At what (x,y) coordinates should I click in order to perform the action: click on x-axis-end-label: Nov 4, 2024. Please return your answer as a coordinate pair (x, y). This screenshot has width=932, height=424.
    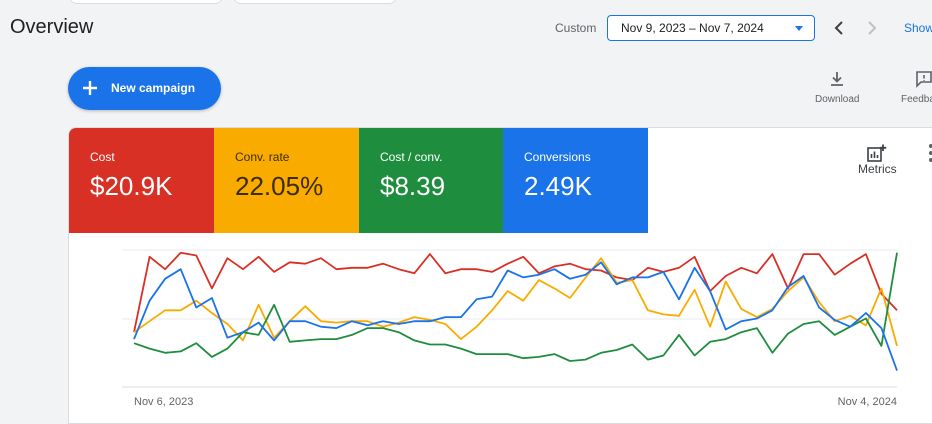
    Looking at the image, I should click on (867, 402).